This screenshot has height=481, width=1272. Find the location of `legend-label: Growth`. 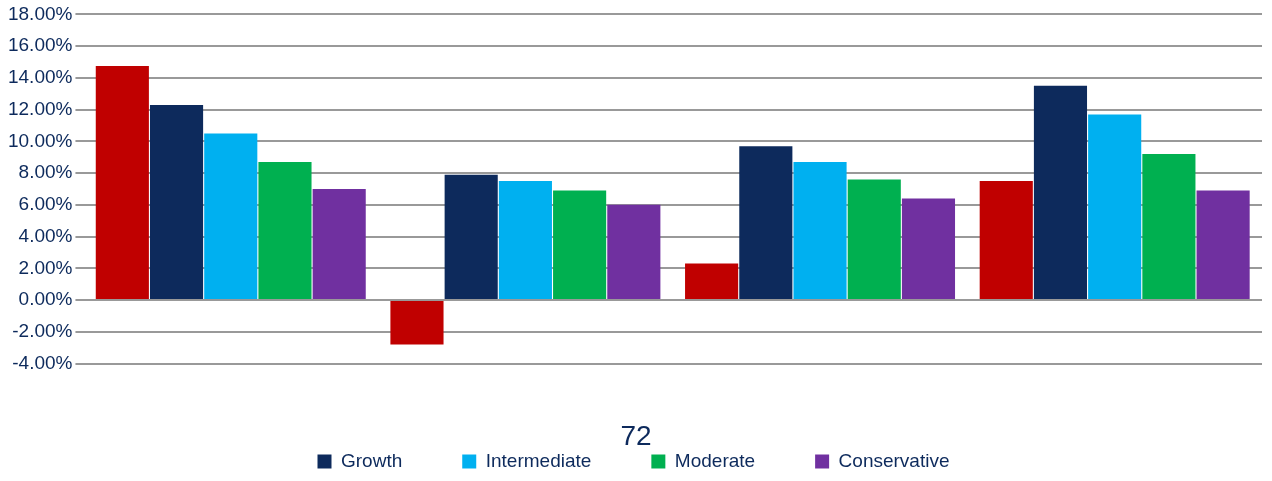

legend-label: Growth is located at coordinates (372, 460).